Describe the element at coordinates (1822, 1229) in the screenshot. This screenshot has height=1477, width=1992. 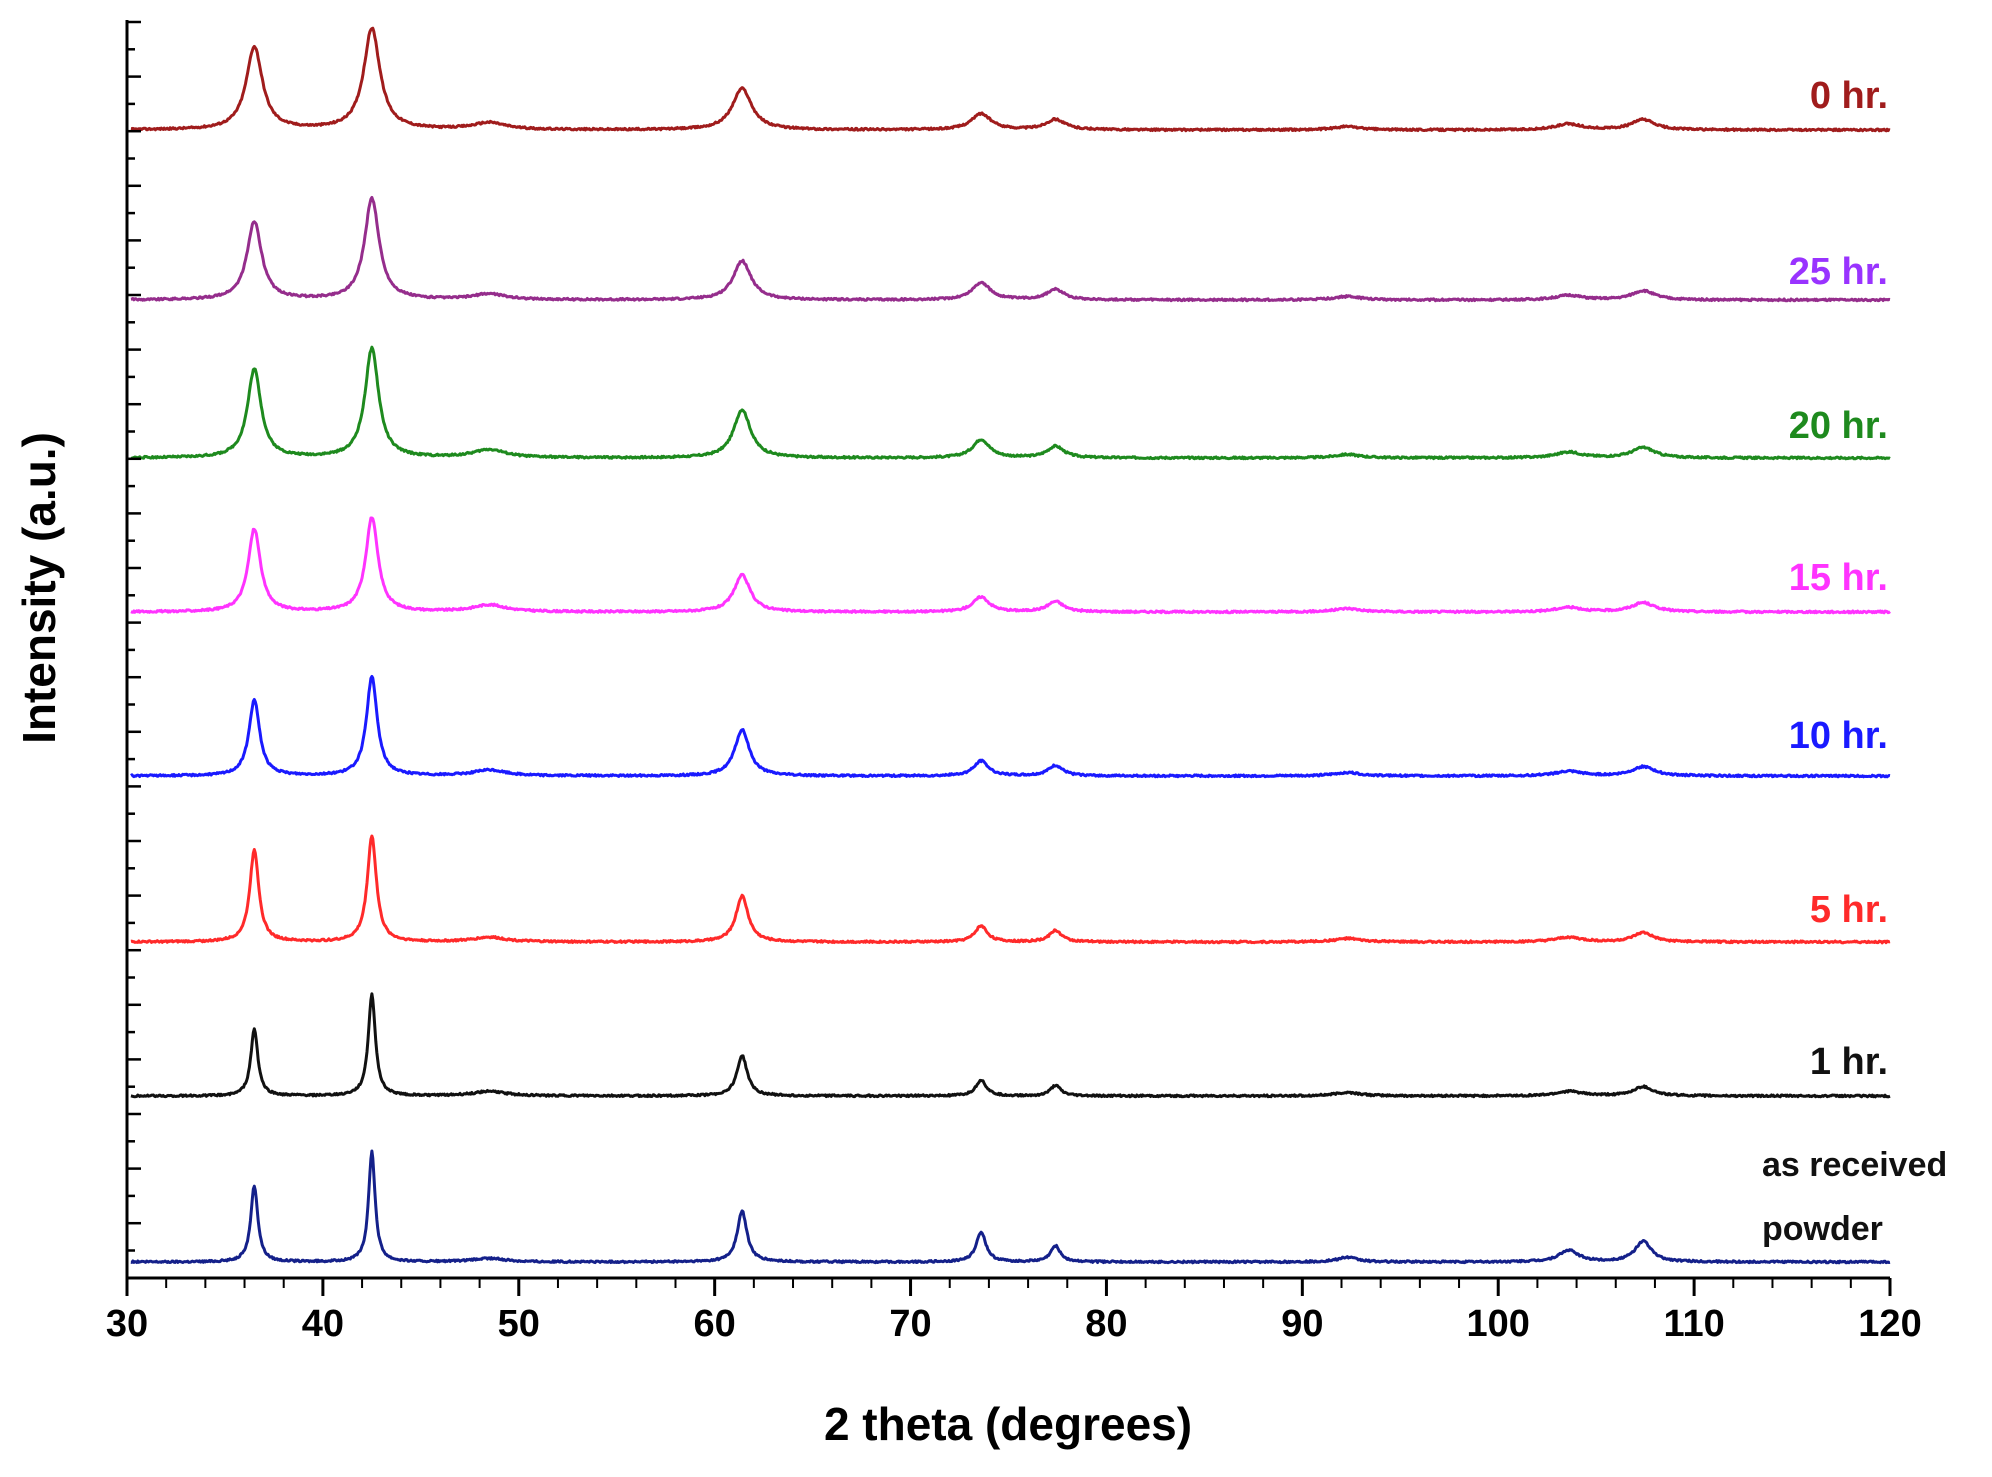
I see `series-label-as-received-line2: powder` at that location.